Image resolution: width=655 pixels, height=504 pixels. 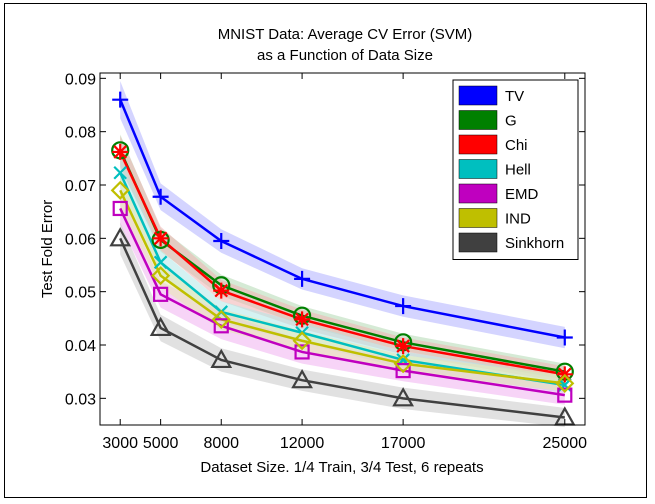 What do you see at coordinates (345, 34) in the screenshot?
I see `chart-title-line-1: MNIST Data: Average CV Error (SVM)` at bounding box center [345, 34].